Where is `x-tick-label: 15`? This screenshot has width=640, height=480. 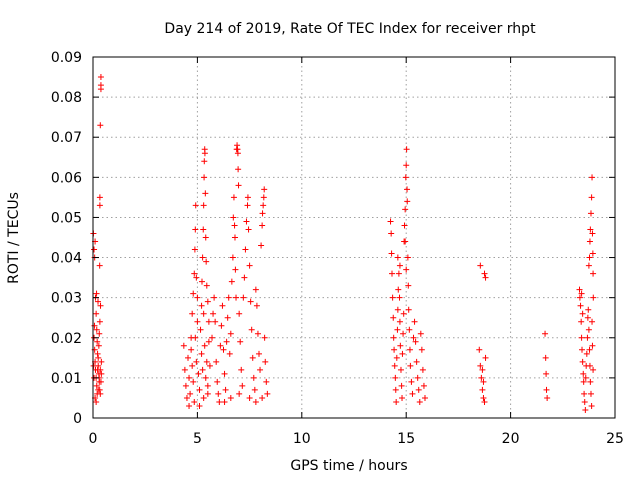
x-tick-label: 15 is located at coordinates (406, 439).